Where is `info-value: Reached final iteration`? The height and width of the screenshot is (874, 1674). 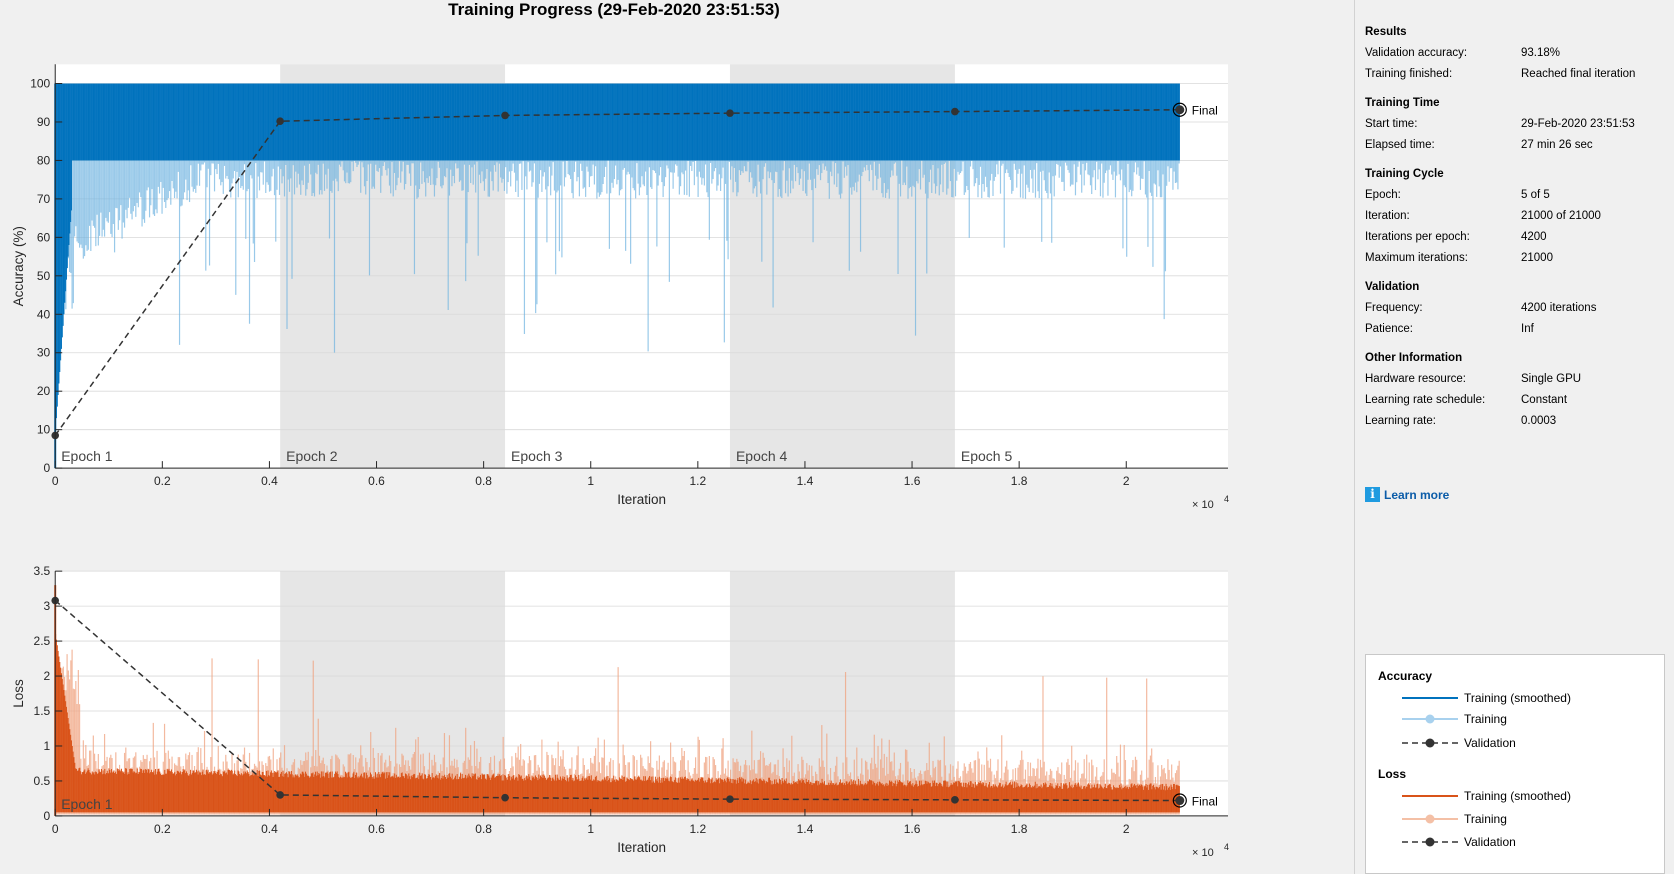
info-value: Reached final iteration is located at coordinates (1578, 74).